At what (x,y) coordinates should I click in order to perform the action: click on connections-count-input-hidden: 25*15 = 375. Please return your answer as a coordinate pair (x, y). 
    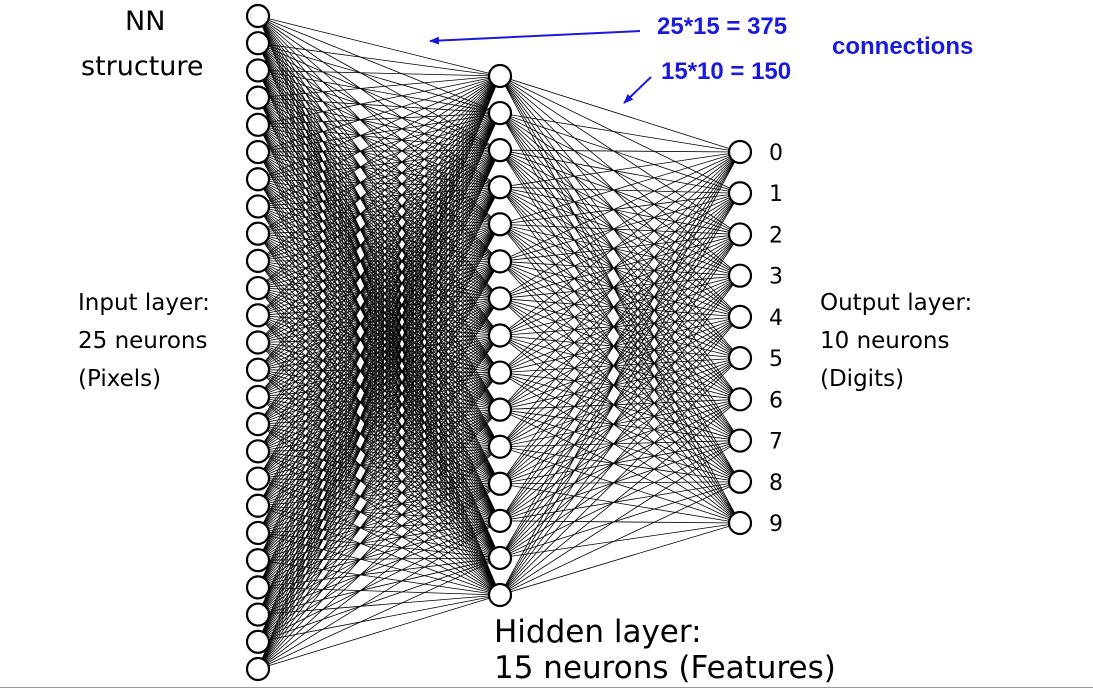
    Looking at the image, I should click on (722, 26).